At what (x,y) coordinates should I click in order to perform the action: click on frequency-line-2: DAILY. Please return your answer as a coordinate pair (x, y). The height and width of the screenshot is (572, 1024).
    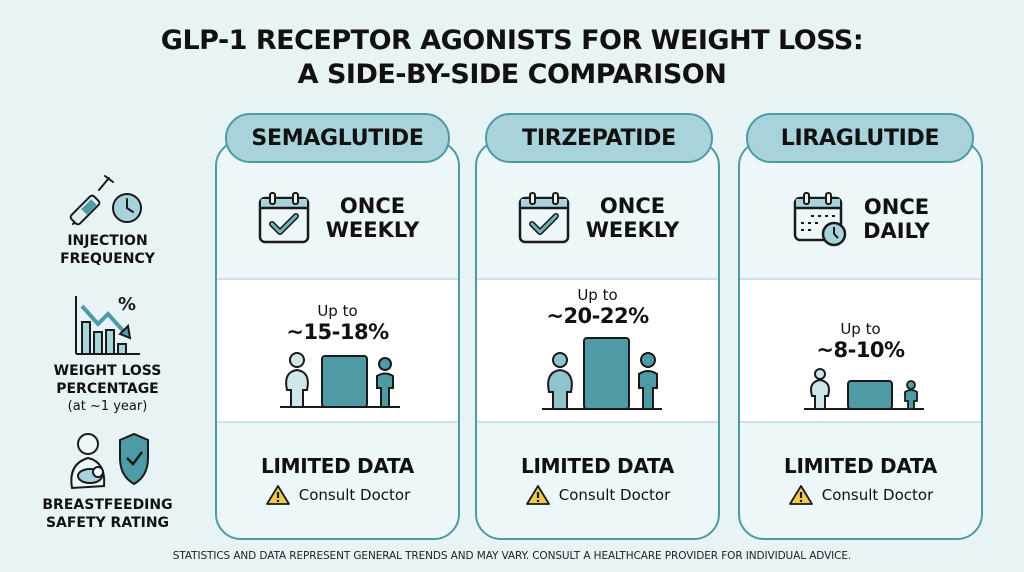
    Looking at the image, I should click on (896, 231).